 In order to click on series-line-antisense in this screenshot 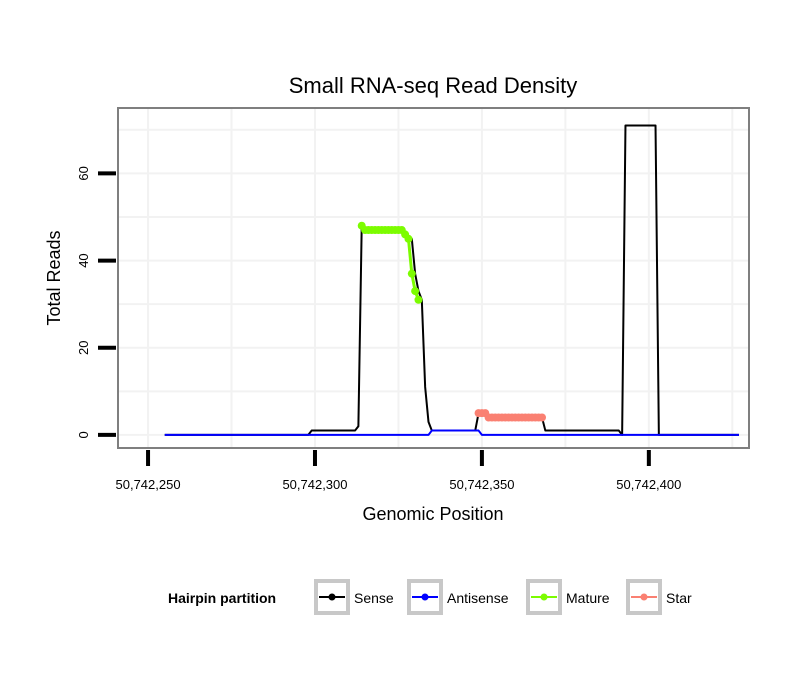, I will do `click(451, 432)`.